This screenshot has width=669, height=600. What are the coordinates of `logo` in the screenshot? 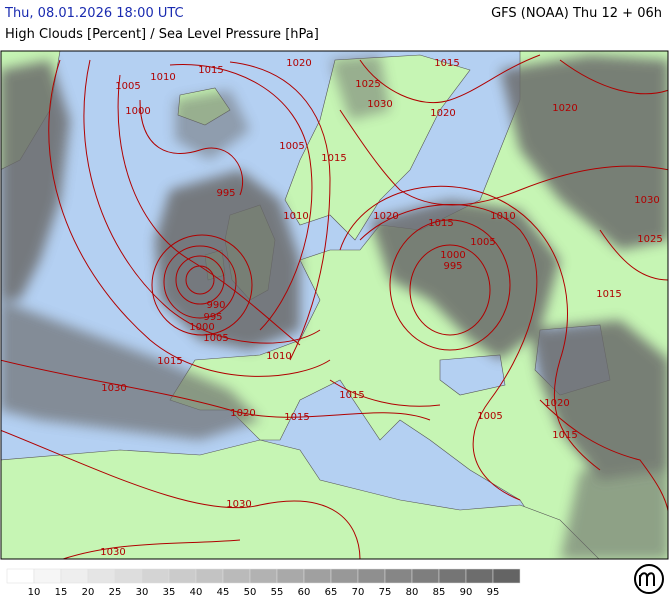 It's located at (649, 579).